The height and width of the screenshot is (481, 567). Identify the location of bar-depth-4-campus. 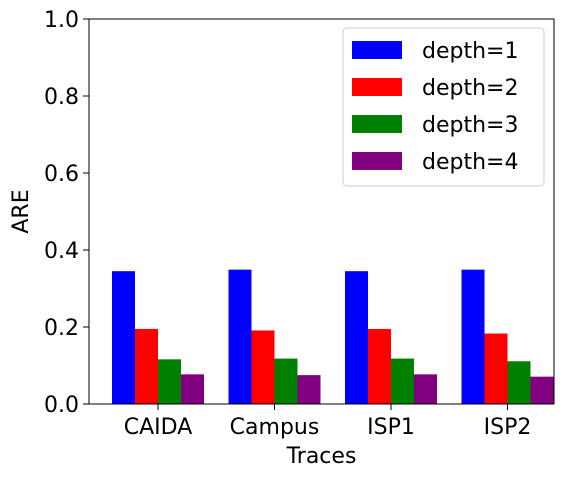
(309, 389).